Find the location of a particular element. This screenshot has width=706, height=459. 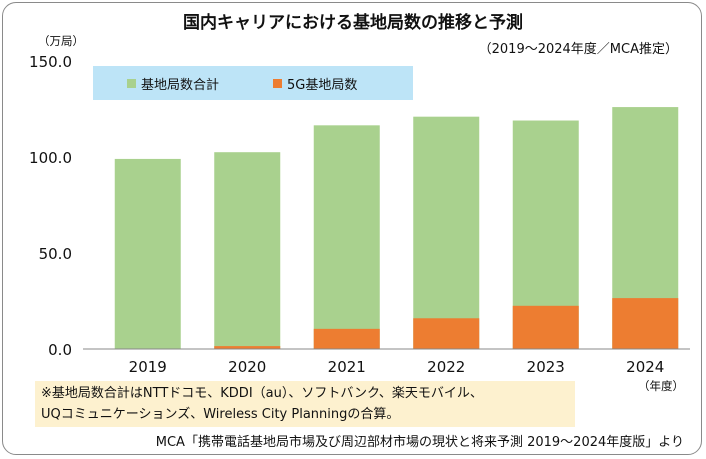

y-tick-label-150.0: 150.0 is located at coordinates (50, 62).